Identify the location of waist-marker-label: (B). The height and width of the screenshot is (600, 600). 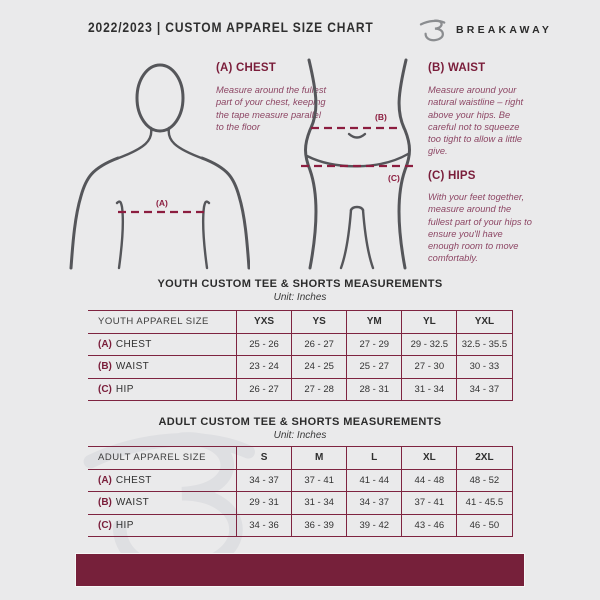
(381, 117).